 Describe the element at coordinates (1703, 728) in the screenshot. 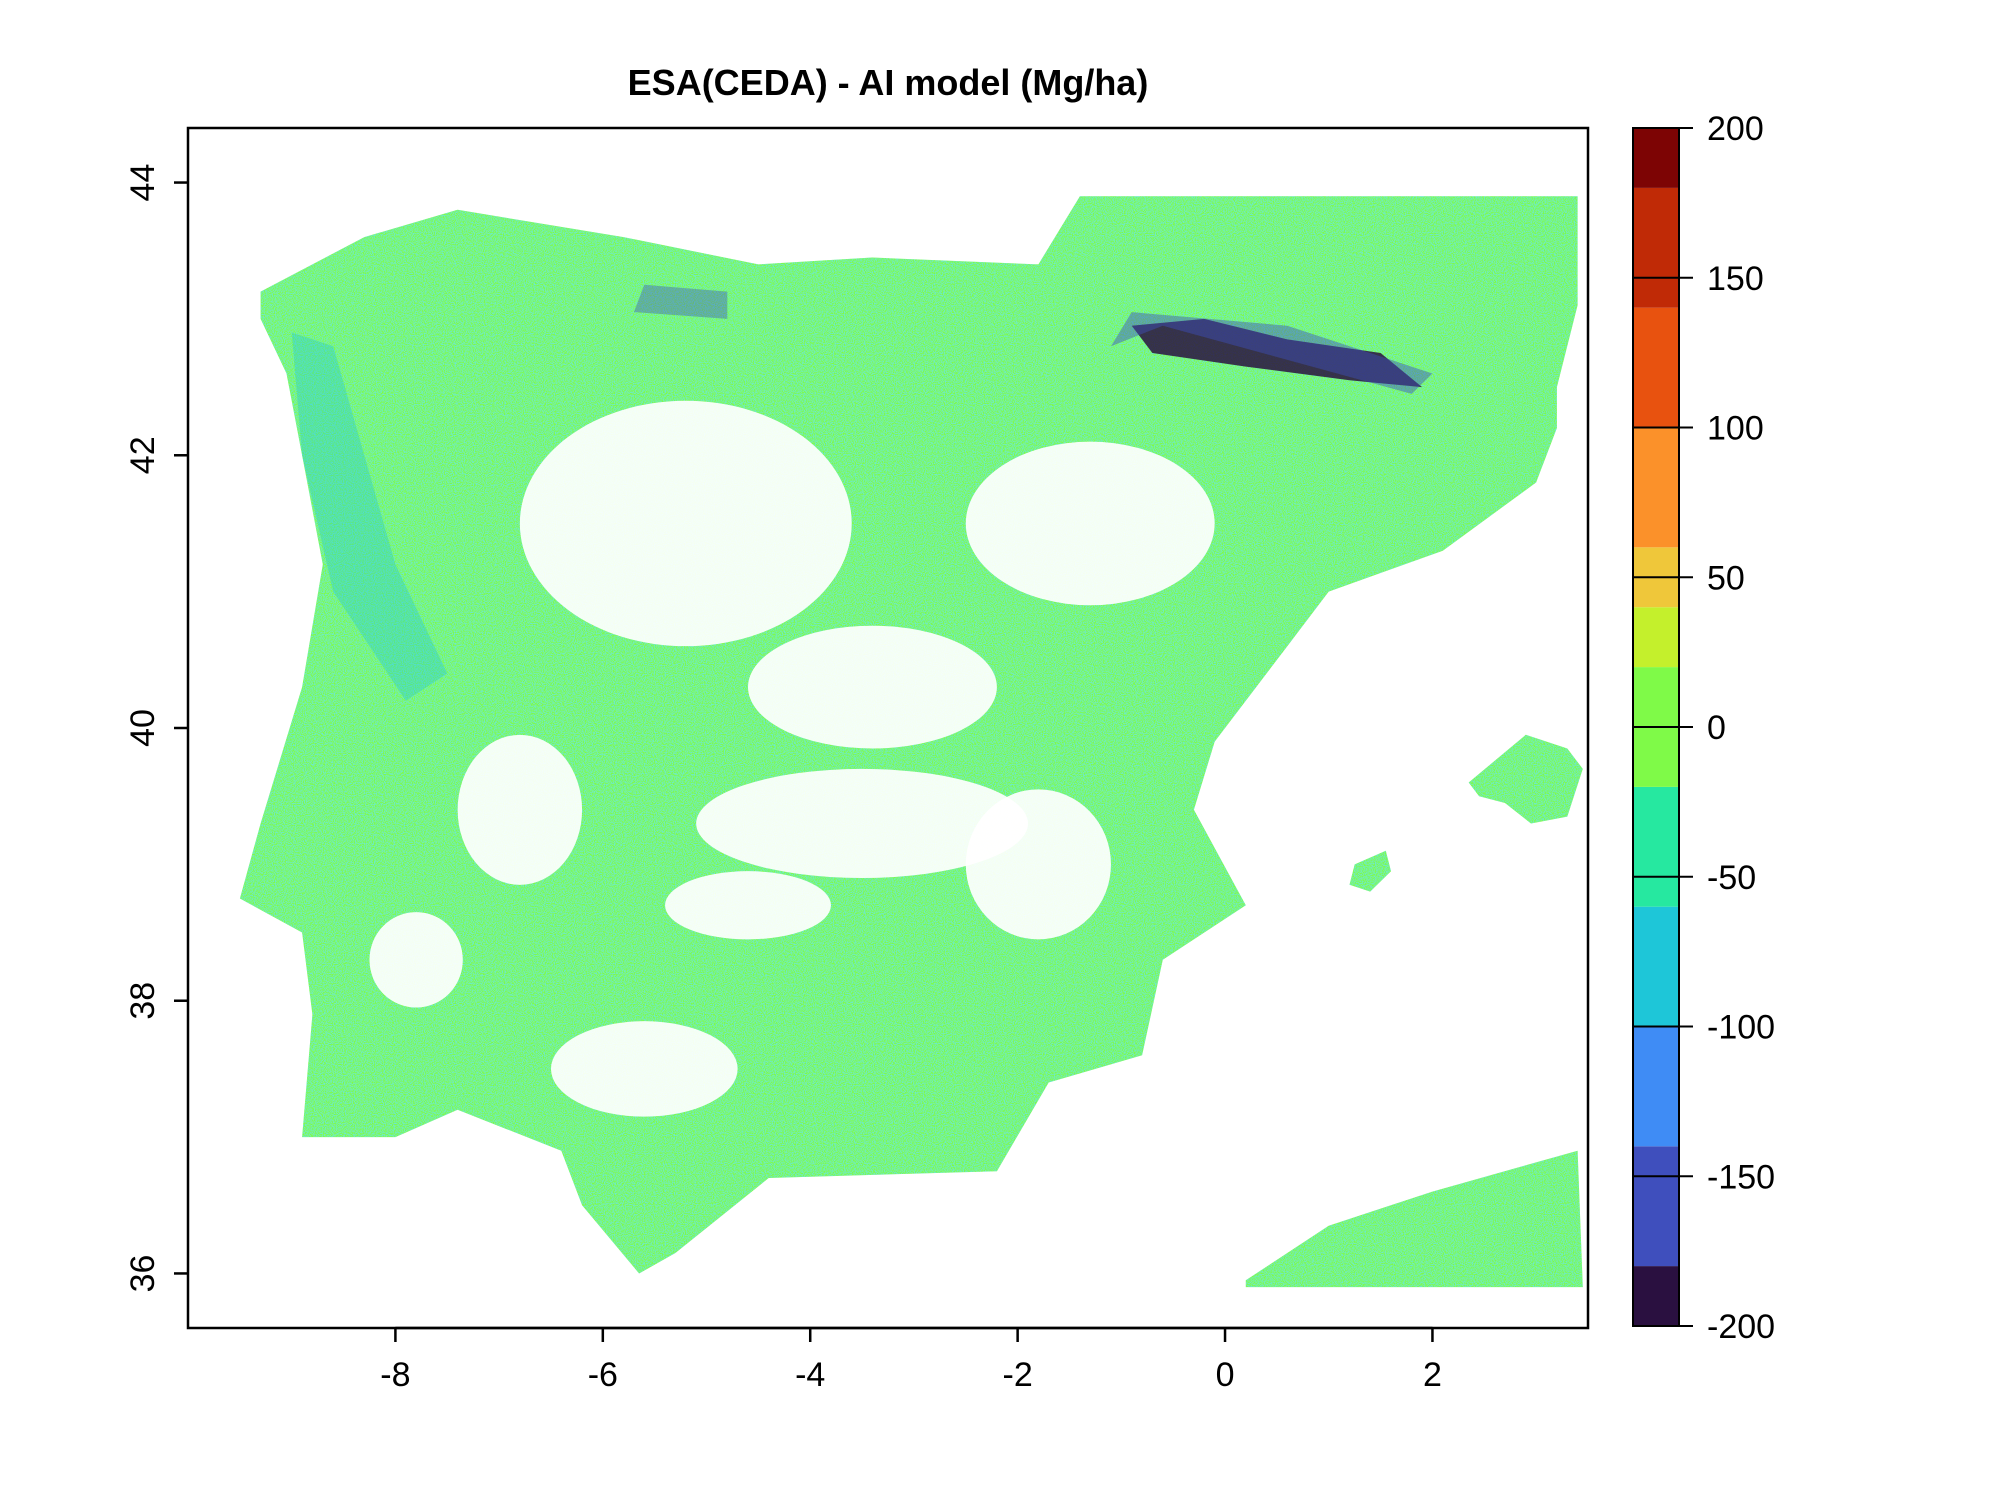

I see `colorbar-legend: -200 -150 -100 -50 0 50 100 150 200` at that location.